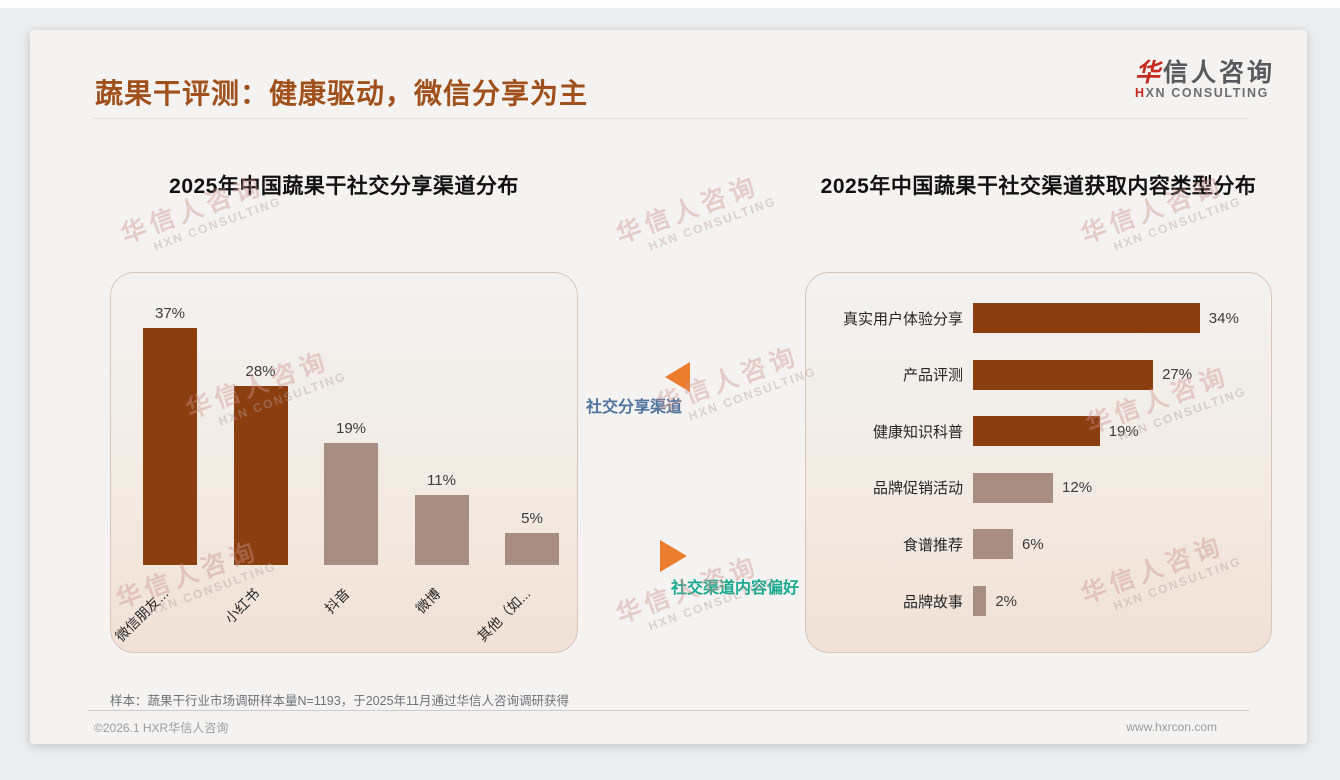 Image resolution: width=1340 pixels, height=780 pixels. Describe the element at coordinates (170, 314) in the screenshot. I see `bar-value-label: 37%` at that location.